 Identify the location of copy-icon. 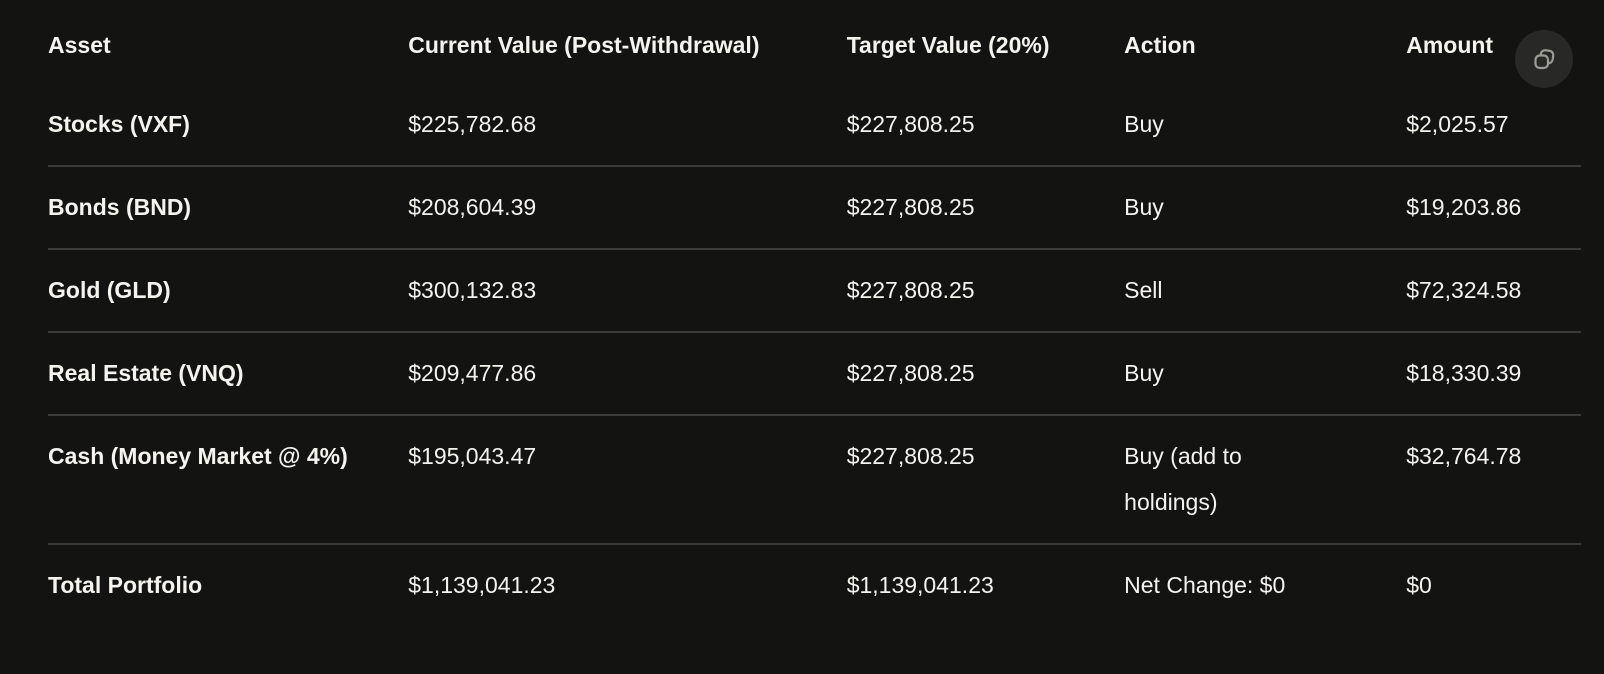
(1544, 59).